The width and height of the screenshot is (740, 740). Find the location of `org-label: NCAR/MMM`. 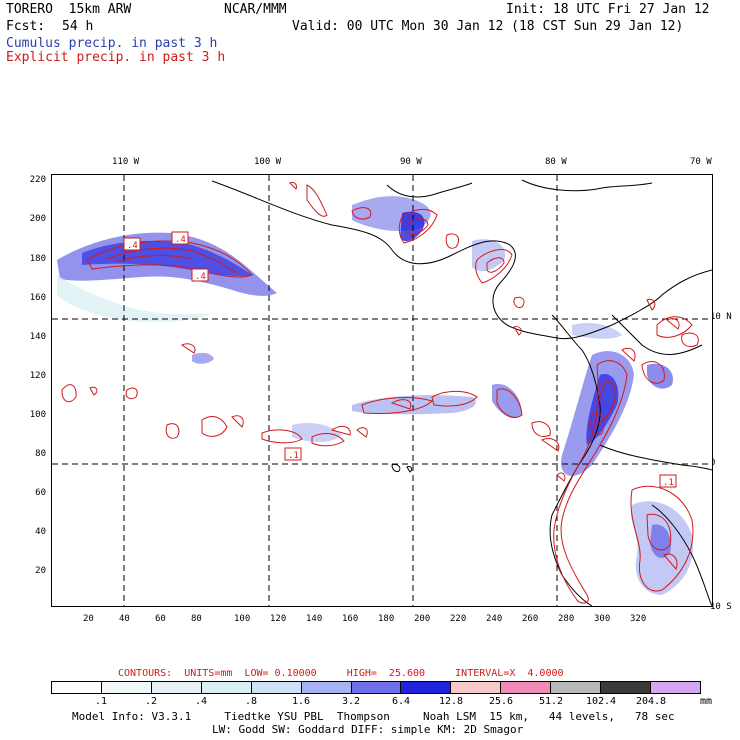

org-label: NCAR/MMM is located at coordinates (255, 9).